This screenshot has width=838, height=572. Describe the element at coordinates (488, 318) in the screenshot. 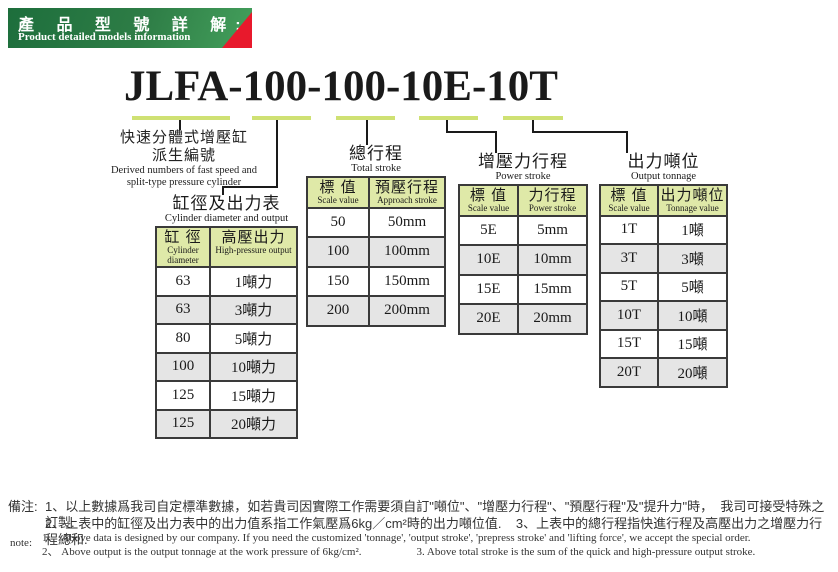

I see `table-cell: 20E` at that location.